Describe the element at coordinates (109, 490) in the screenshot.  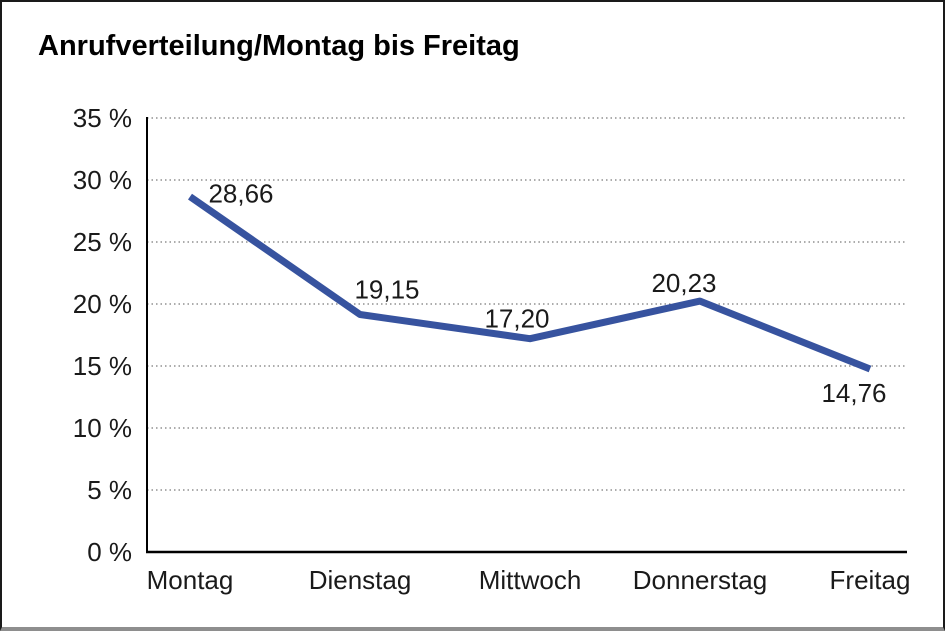
I see `y-tick-label: 5 %` at that location.